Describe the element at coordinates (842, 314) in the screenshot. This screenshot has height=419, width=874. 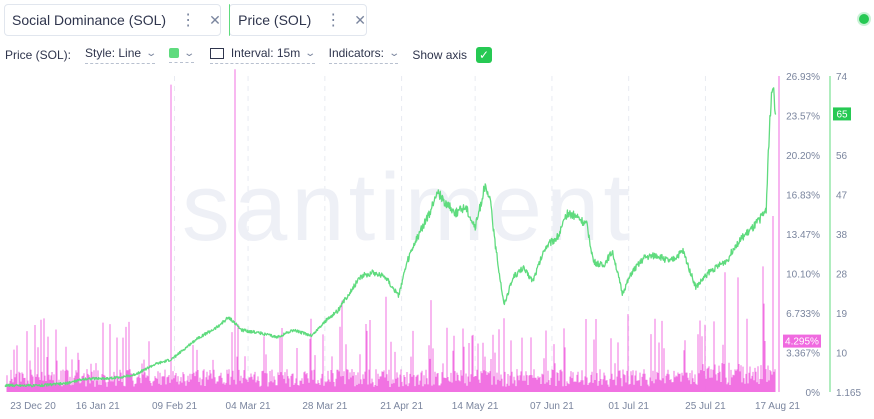
I see `price-axis-tick: 19` at that location.